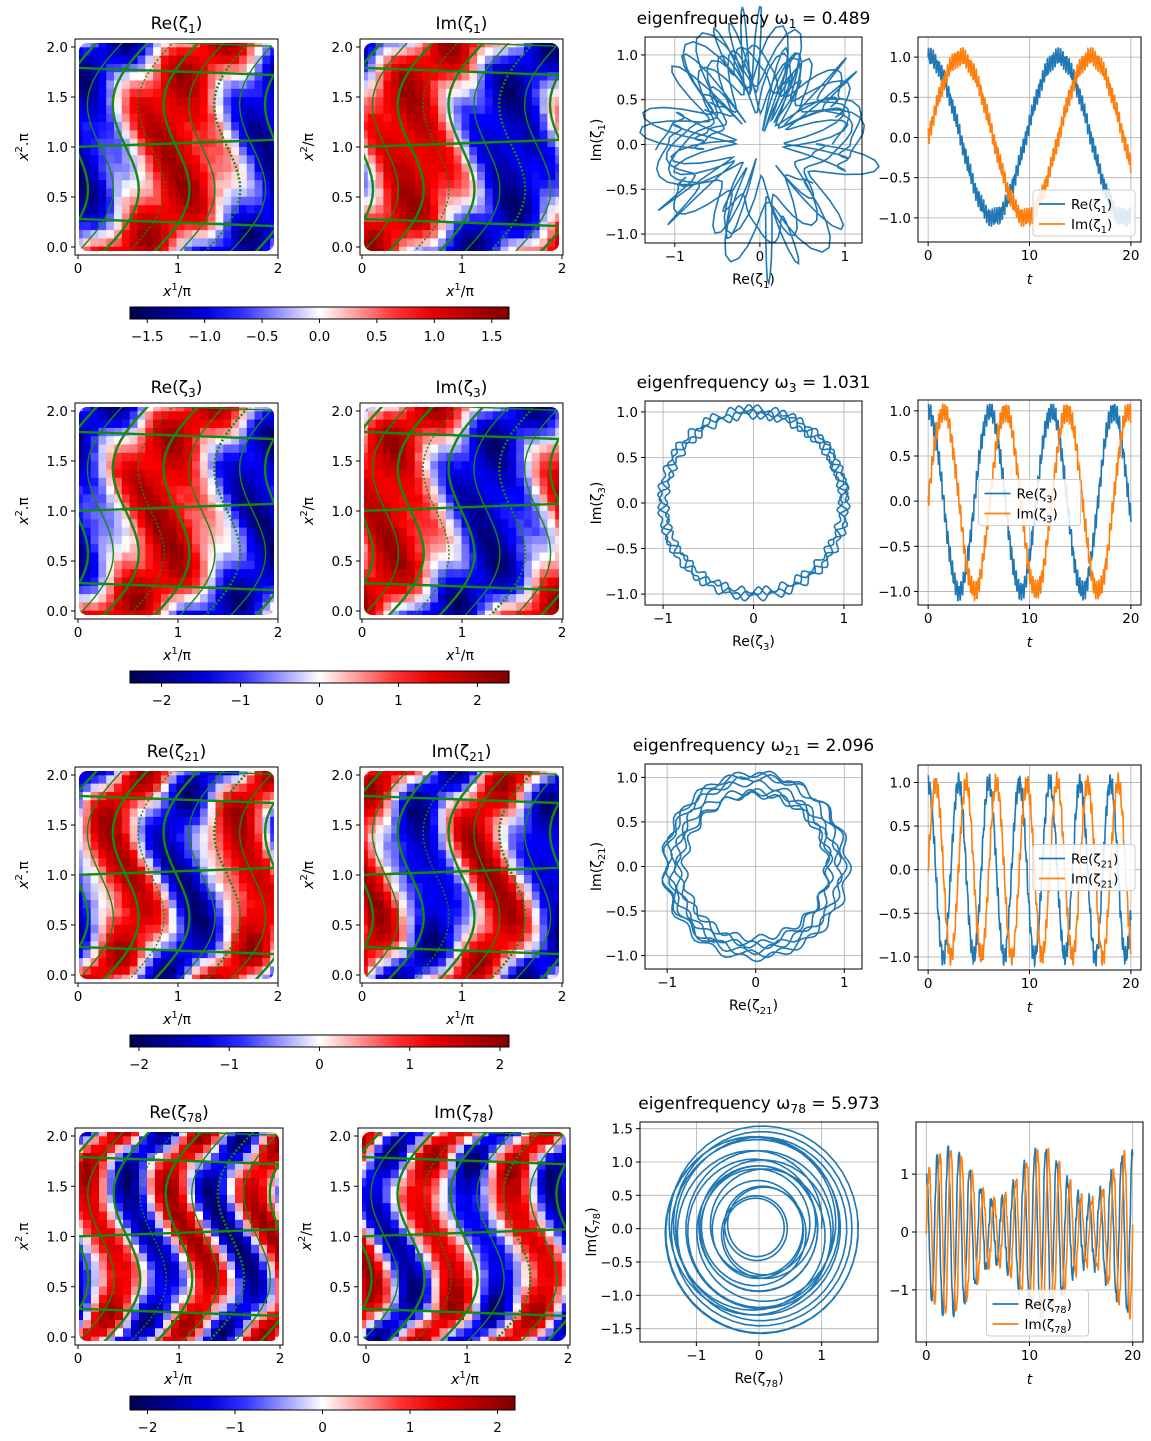 The image size is (1151, 1441). Describe the element at coordinates (342, 826) in the screenshot. I see `heatmap-ytick-label: 1.5` at that location.